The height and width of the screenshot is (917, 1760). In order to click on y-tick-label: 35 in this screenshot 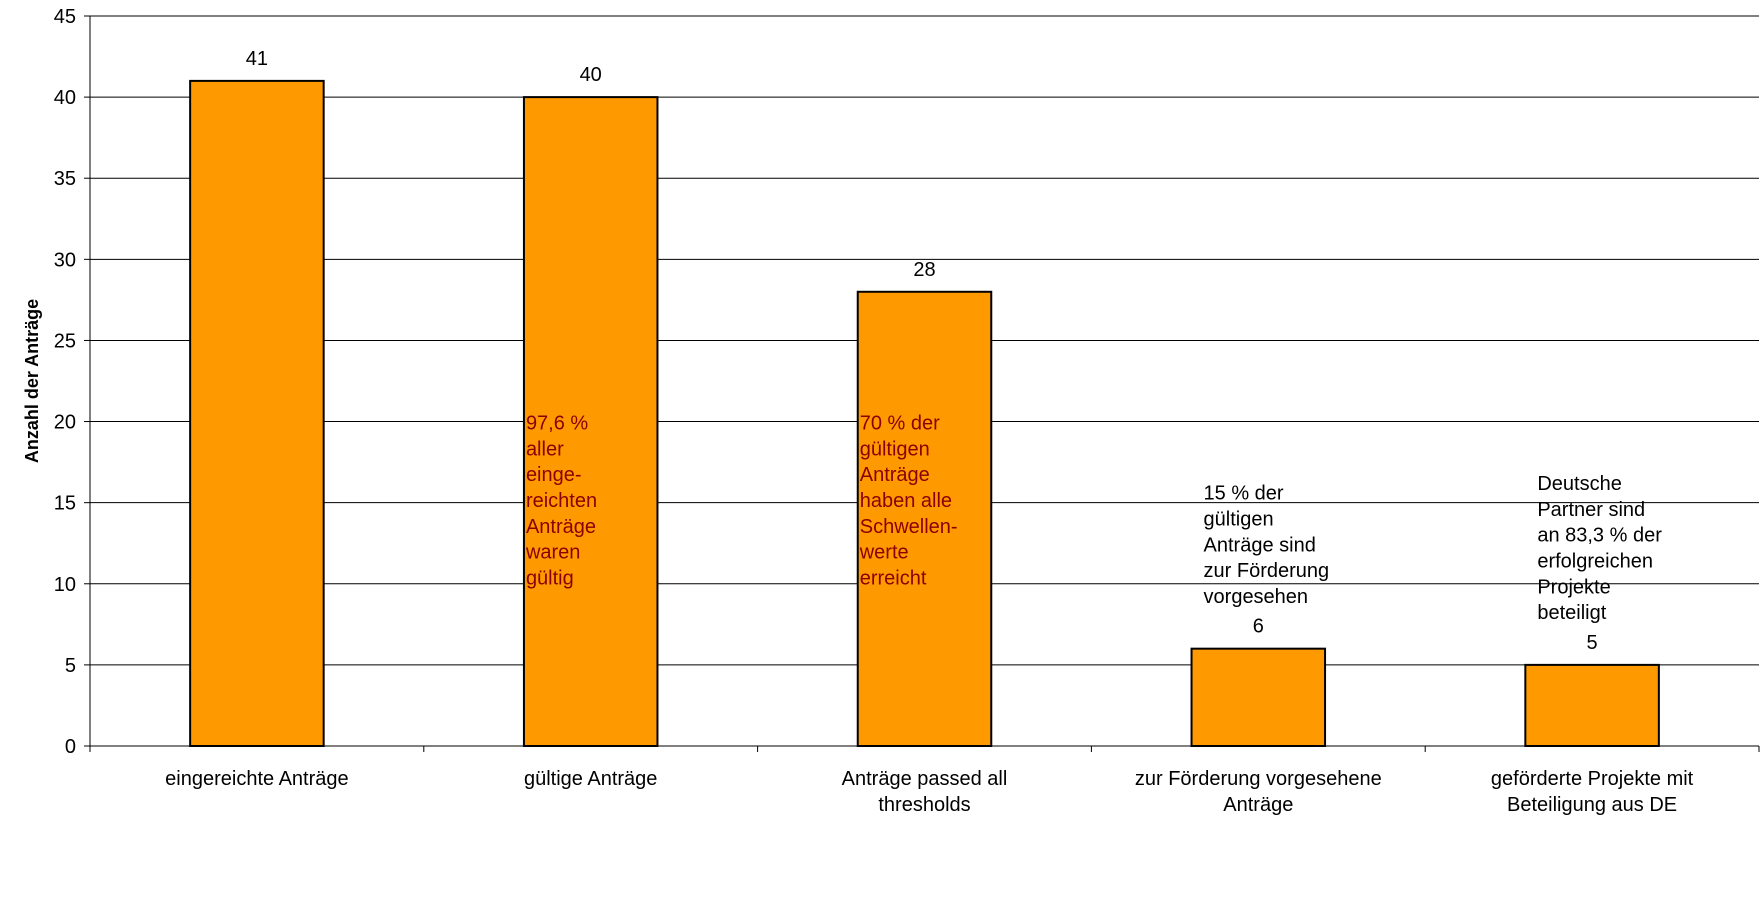, I will do `click(65, 179)`.